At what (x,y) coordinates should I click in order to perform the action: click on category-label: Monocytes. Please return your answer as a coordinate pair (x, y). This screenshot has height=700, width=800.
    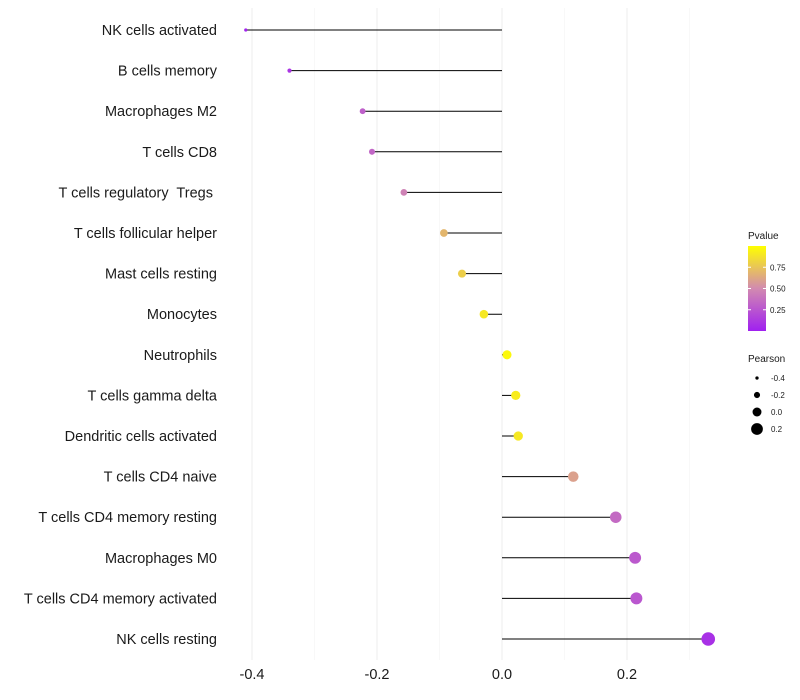
    Looking at the image, I should click on (182, 315).